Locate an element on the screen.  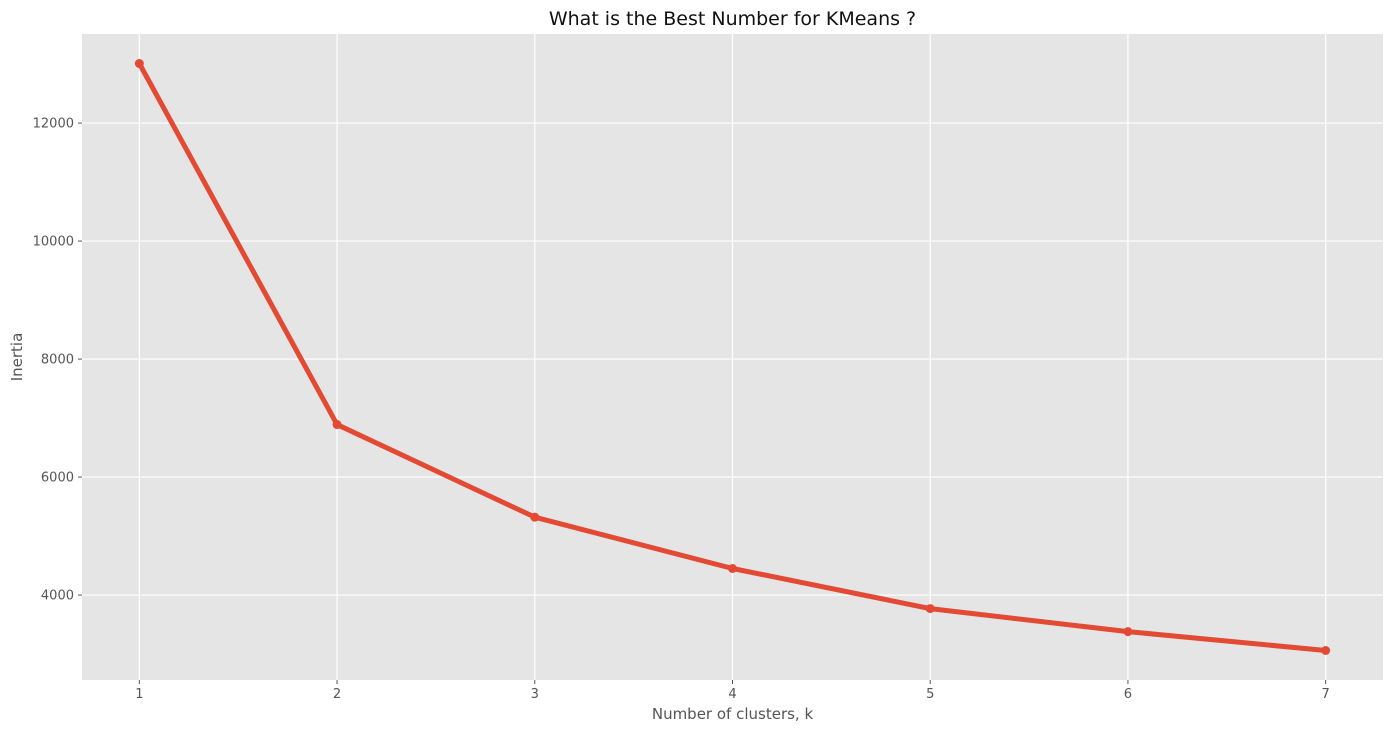
y-axis-label: Inertia is located at coordinates (17, 357).